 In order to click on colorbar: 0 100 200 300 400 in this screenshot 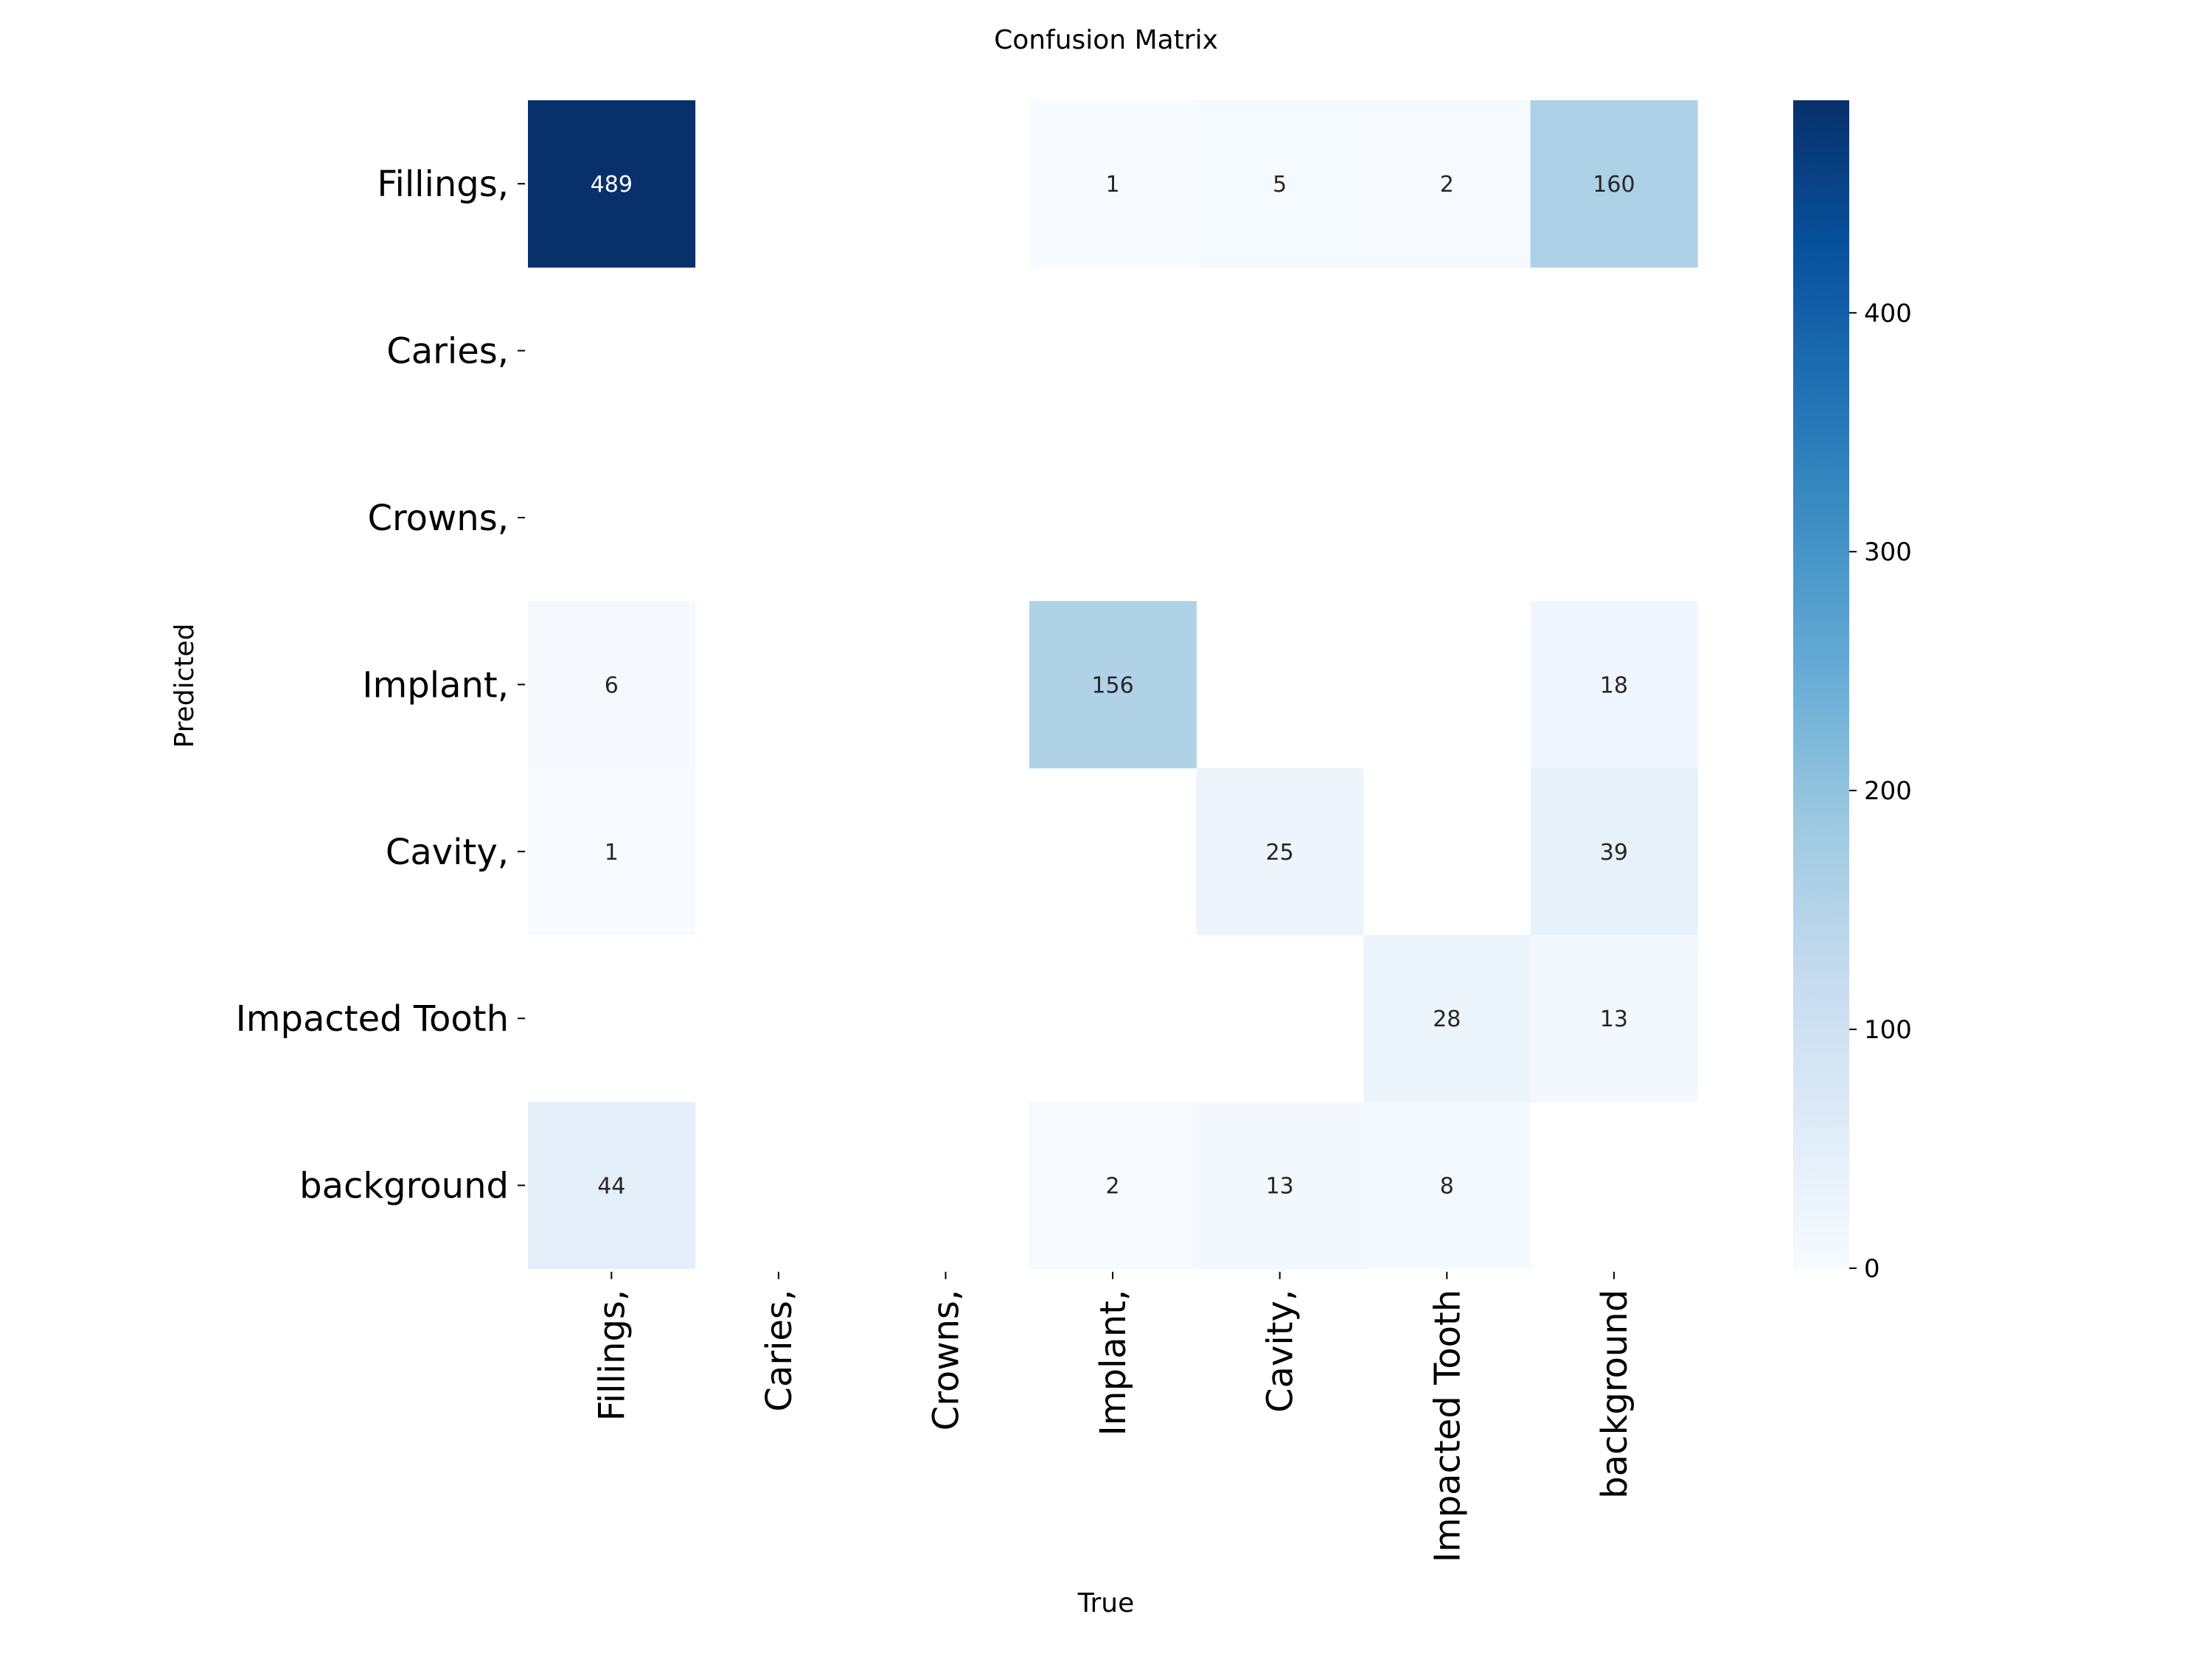, I will do `click(1852, 692)`.